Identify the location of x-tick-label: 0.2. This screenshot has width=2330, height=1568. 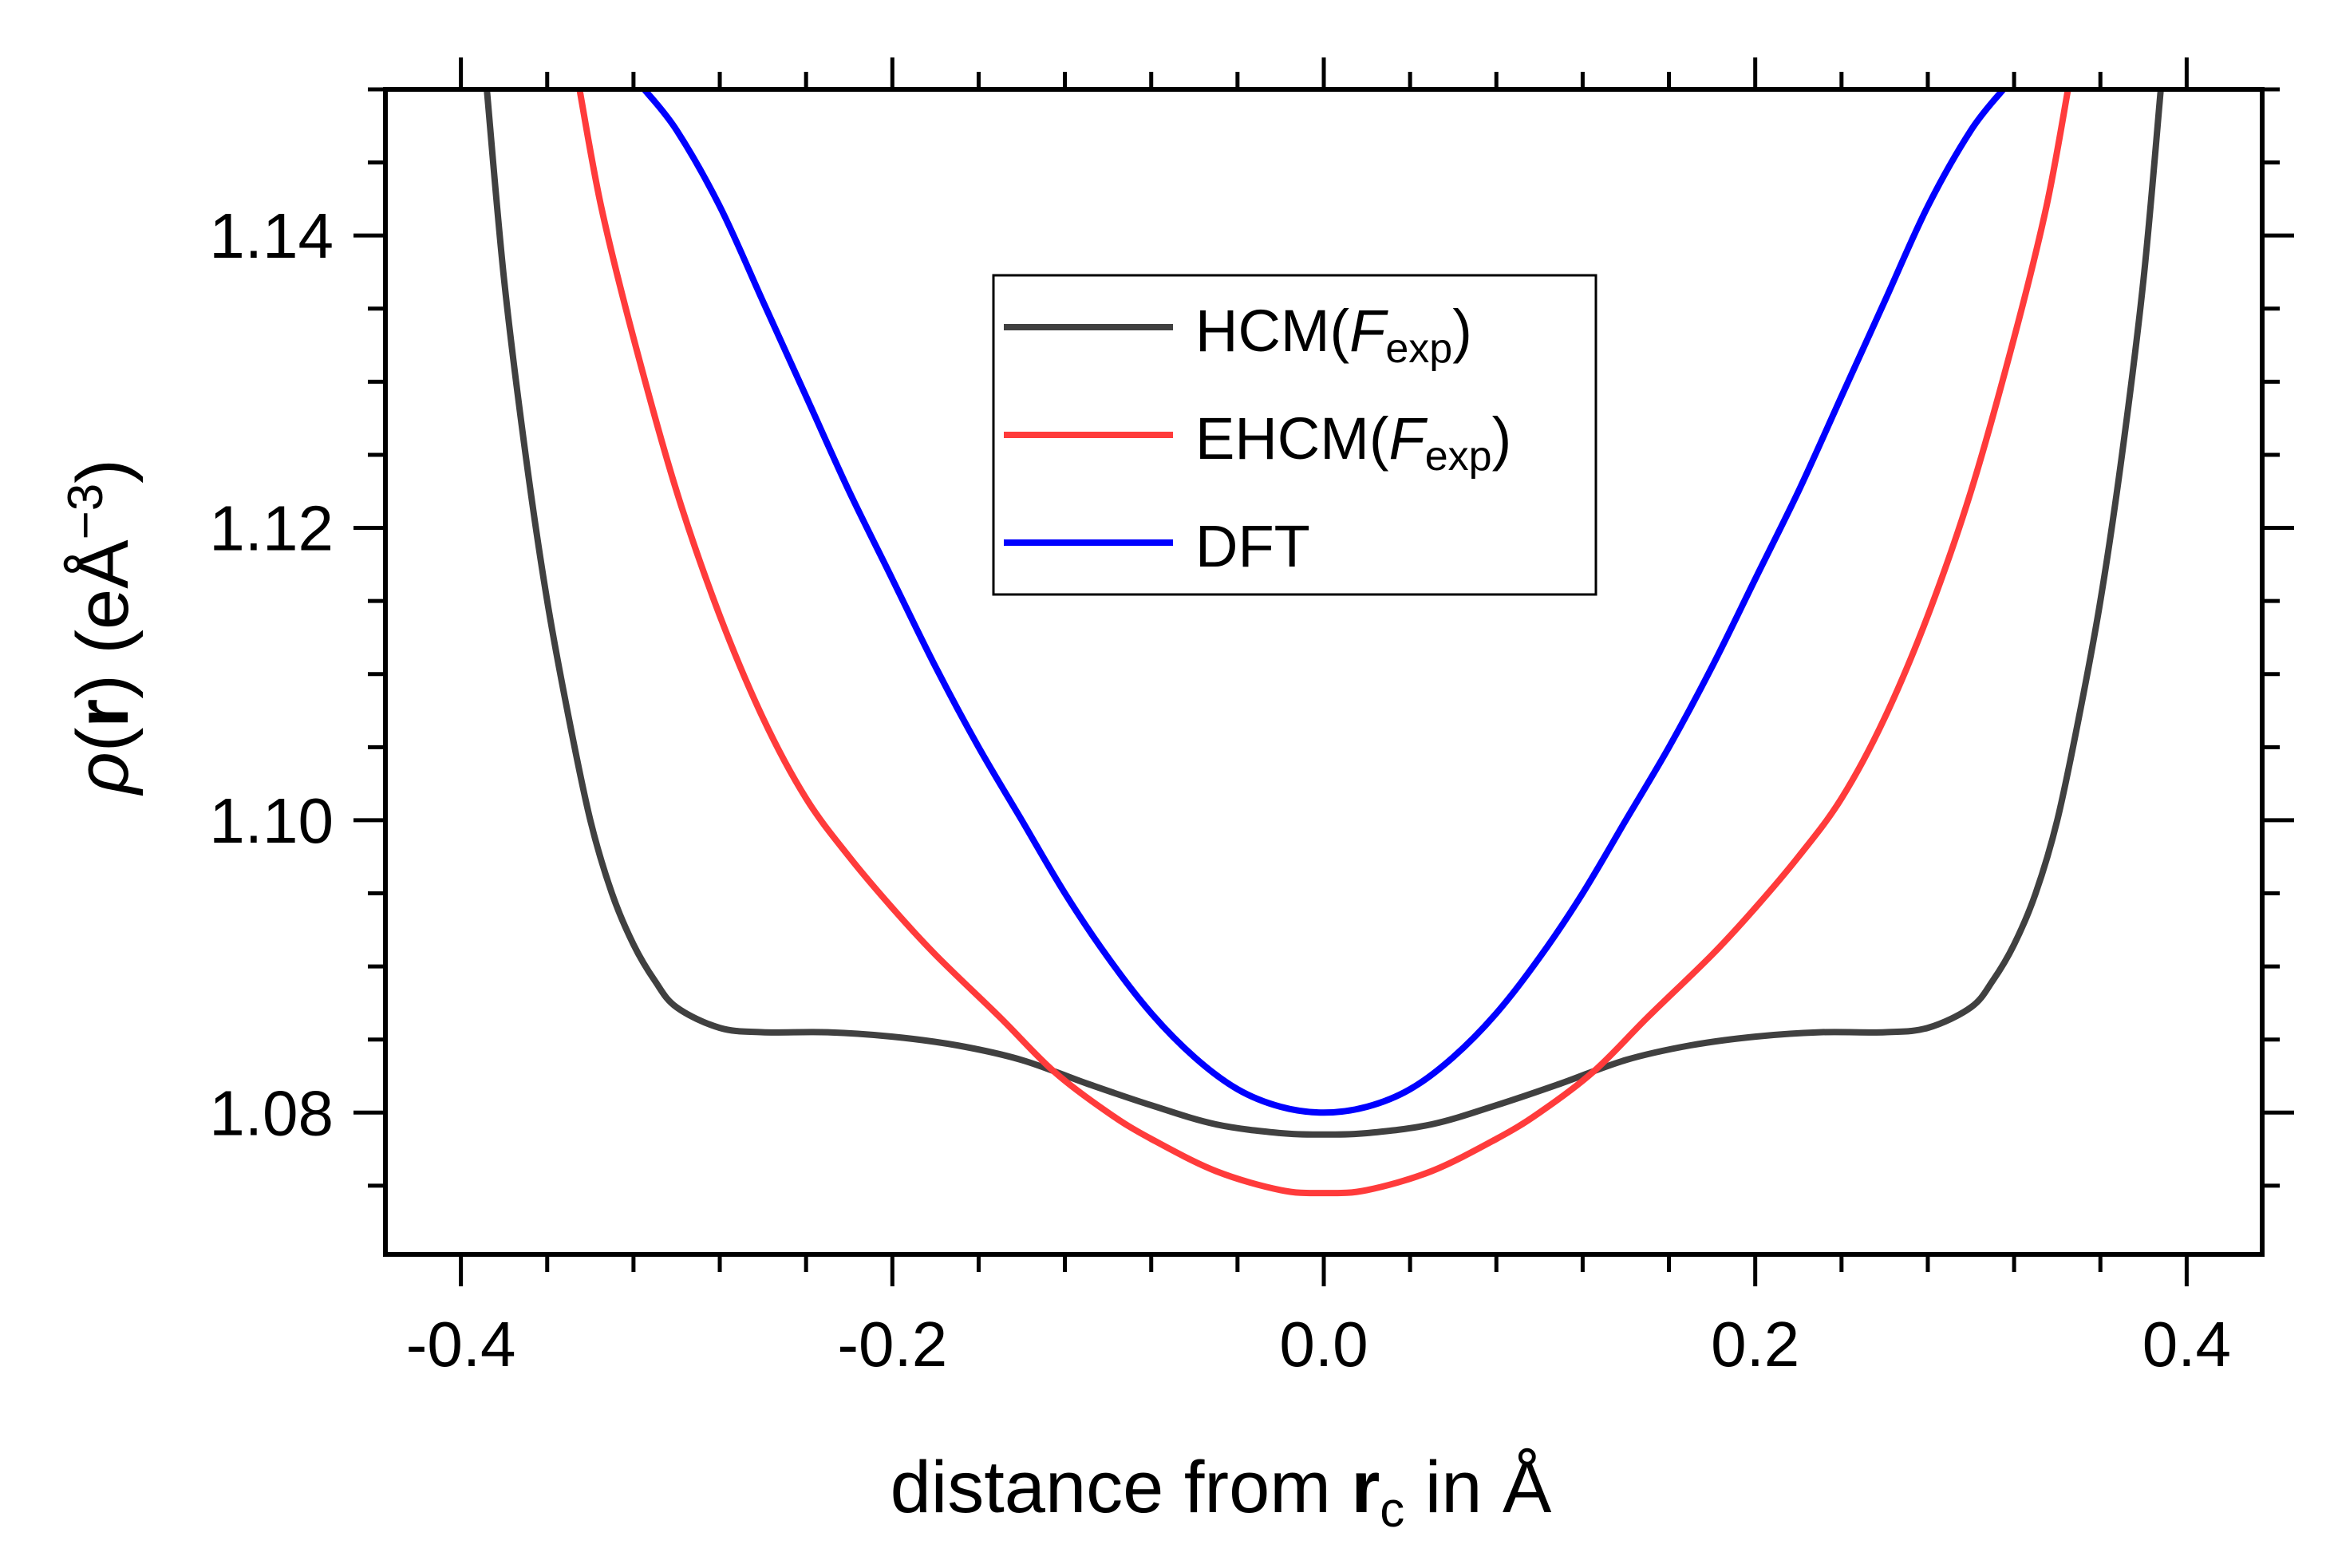
(1755, 1344).